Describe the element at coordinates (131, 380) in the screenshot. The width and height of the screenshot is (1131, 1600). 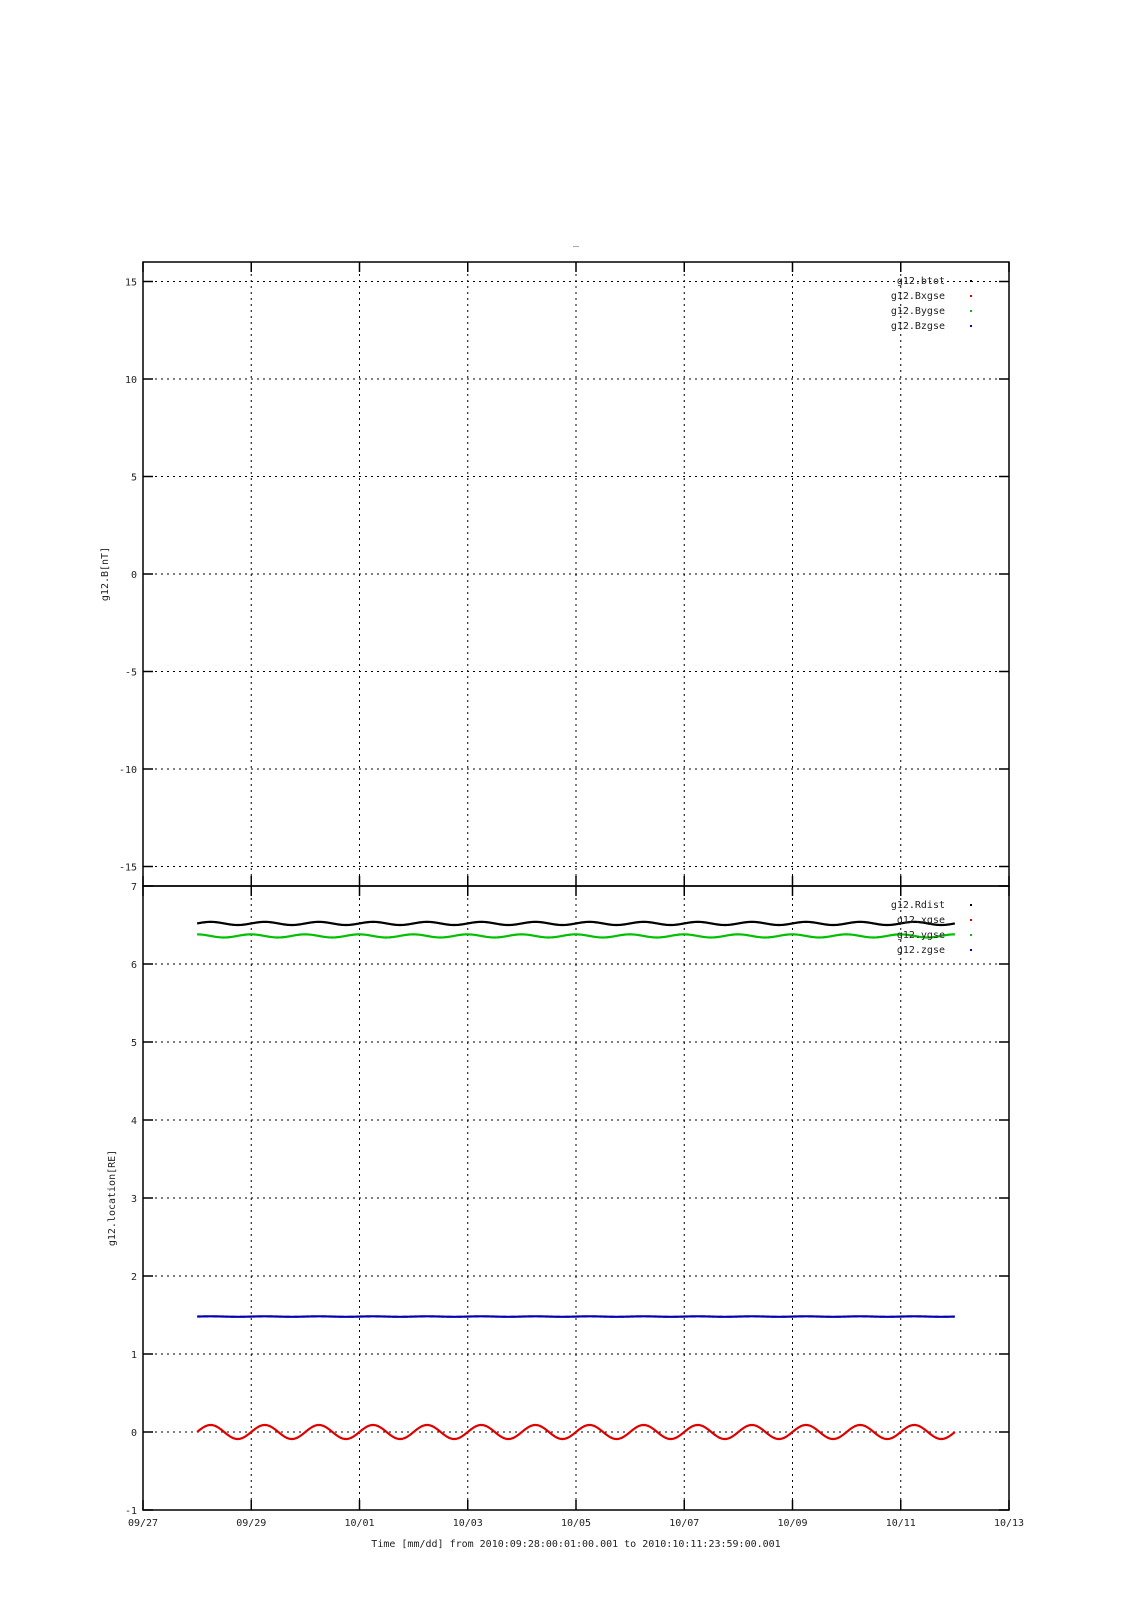
I see `y-tick-label: 10` at that location.